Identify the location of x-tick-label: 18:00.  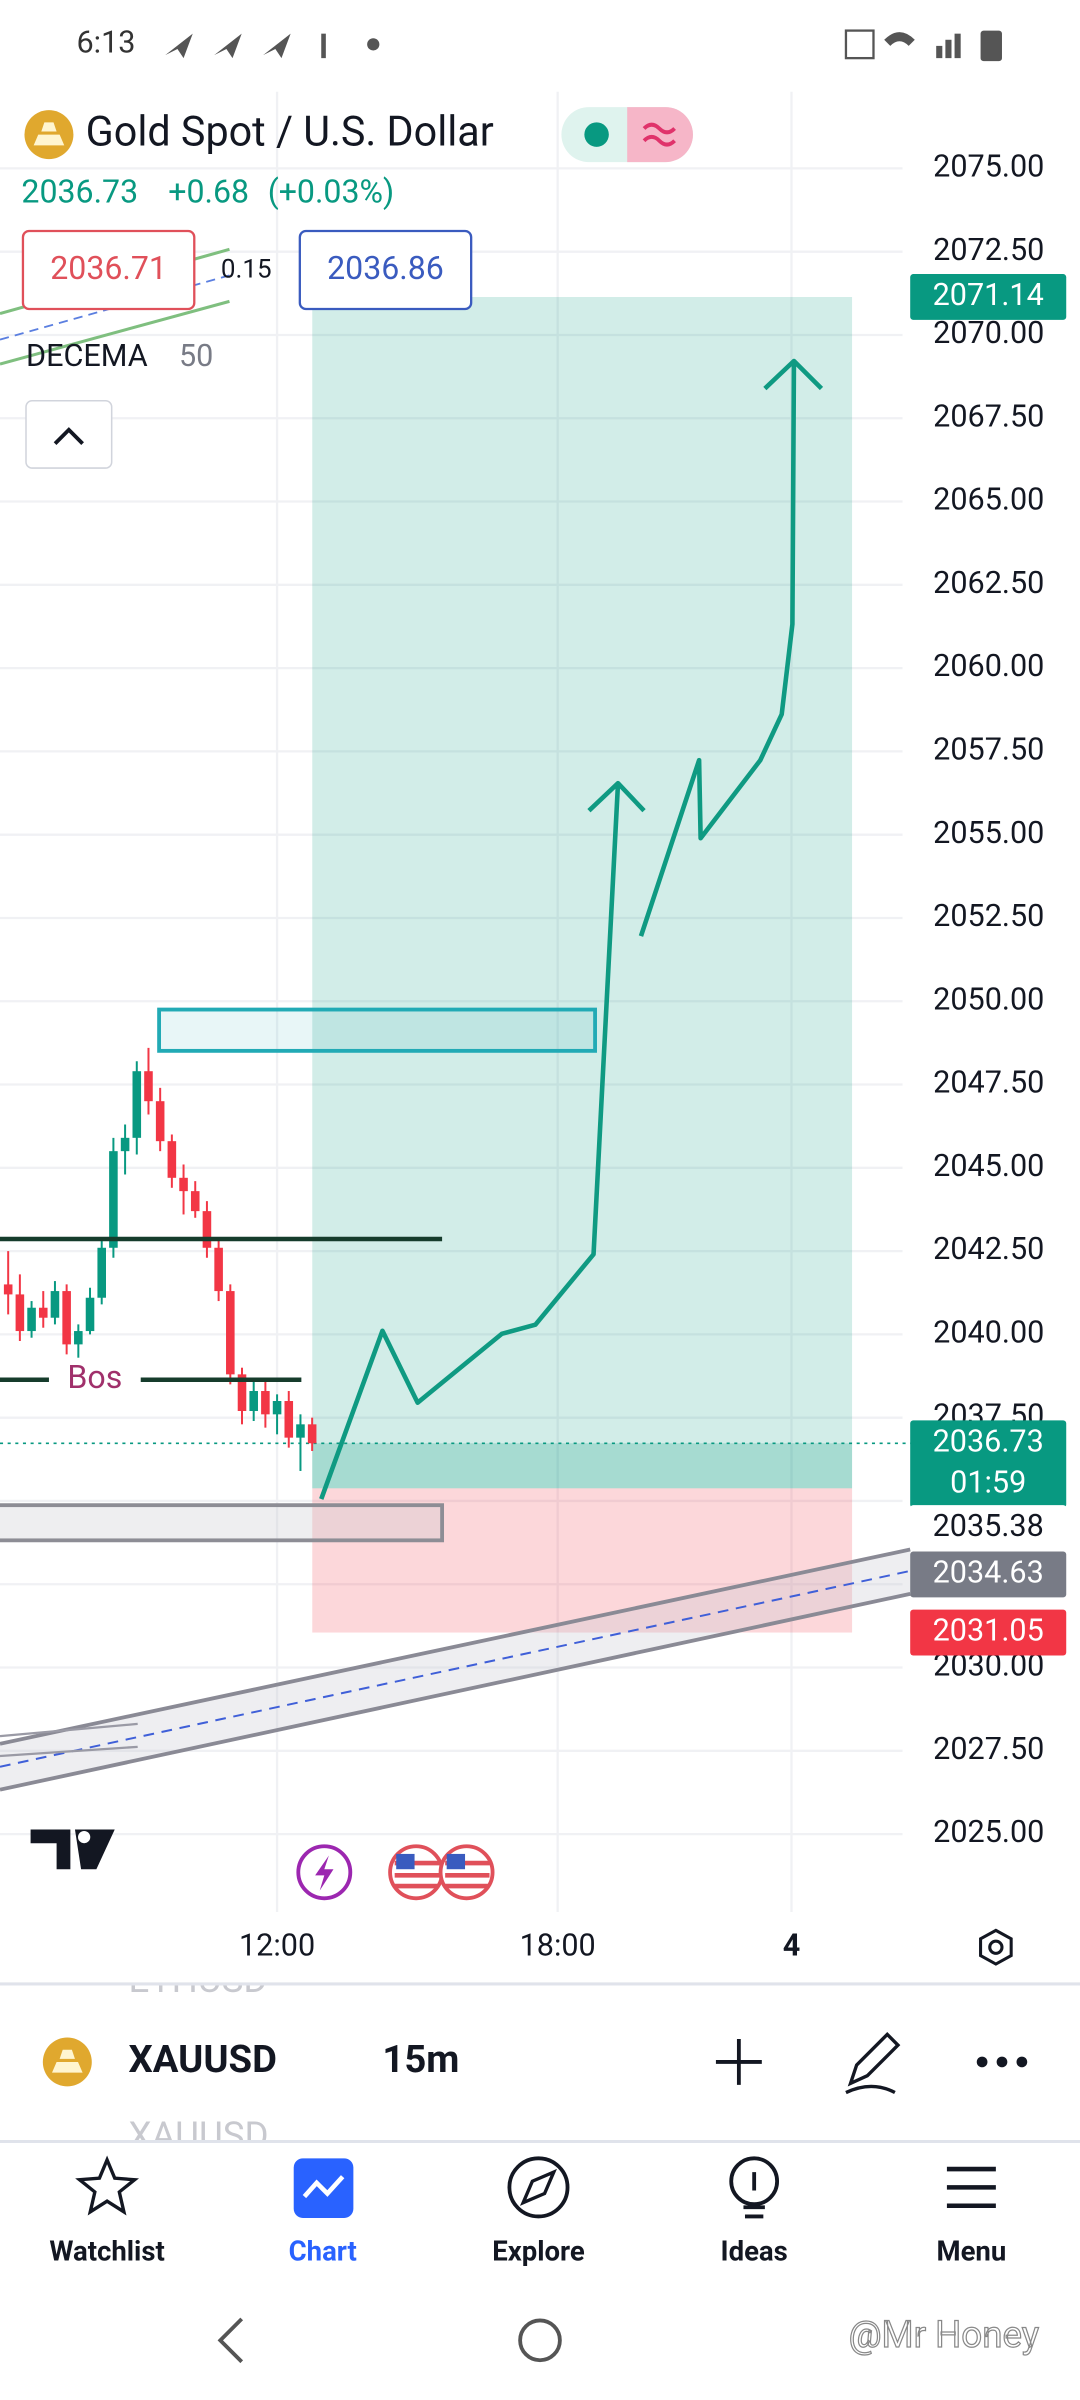
(558, 1945).